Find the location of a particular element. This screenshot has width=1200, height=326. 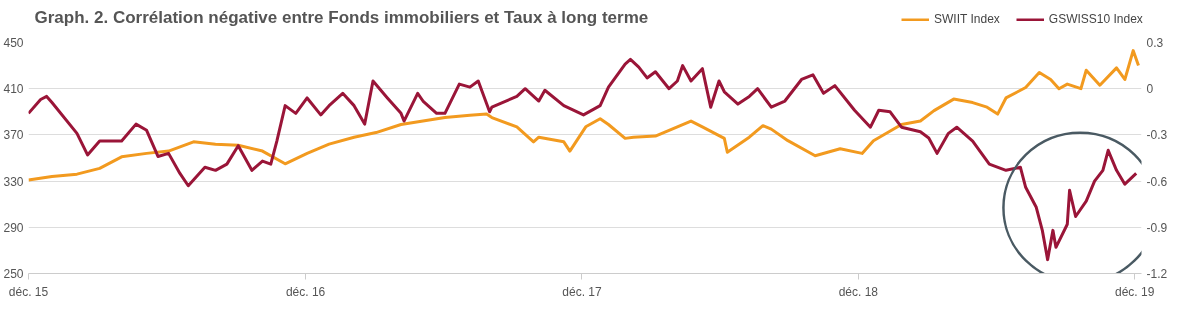

y-tick-label: 410 is located at coordinates (13, 89).